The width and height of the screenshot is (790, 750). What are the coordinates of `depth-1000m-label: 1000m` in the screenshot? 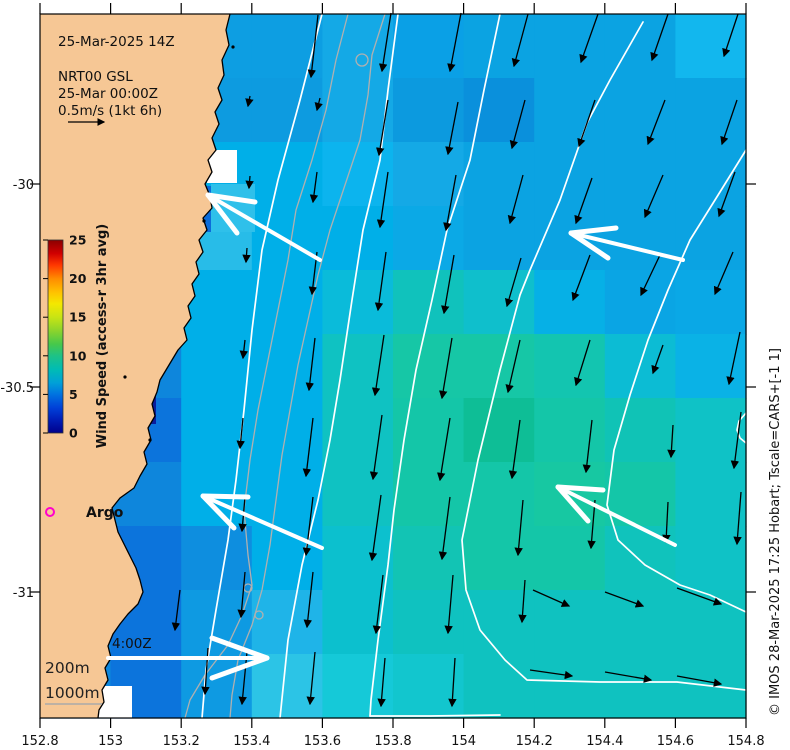 It's located at (72, 693).